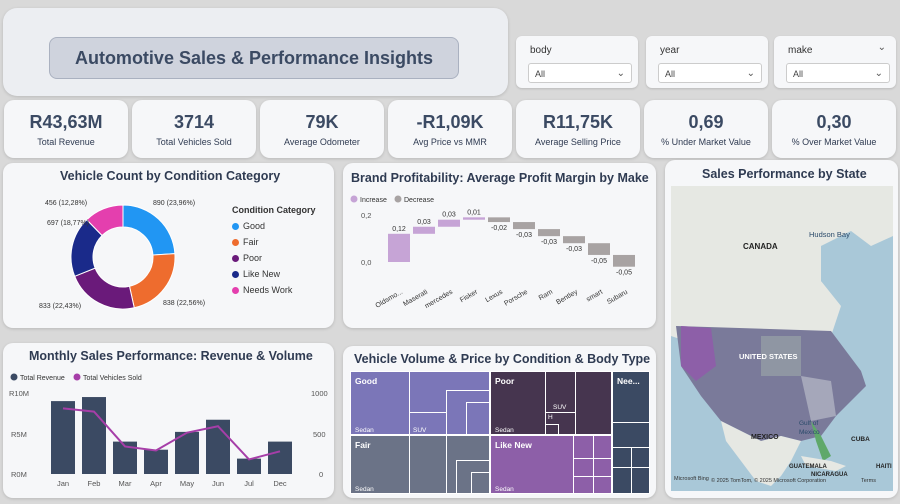  Describe the element at coordinates (550, 417) in the screenshot. I see `treemap-label: H` at that location.